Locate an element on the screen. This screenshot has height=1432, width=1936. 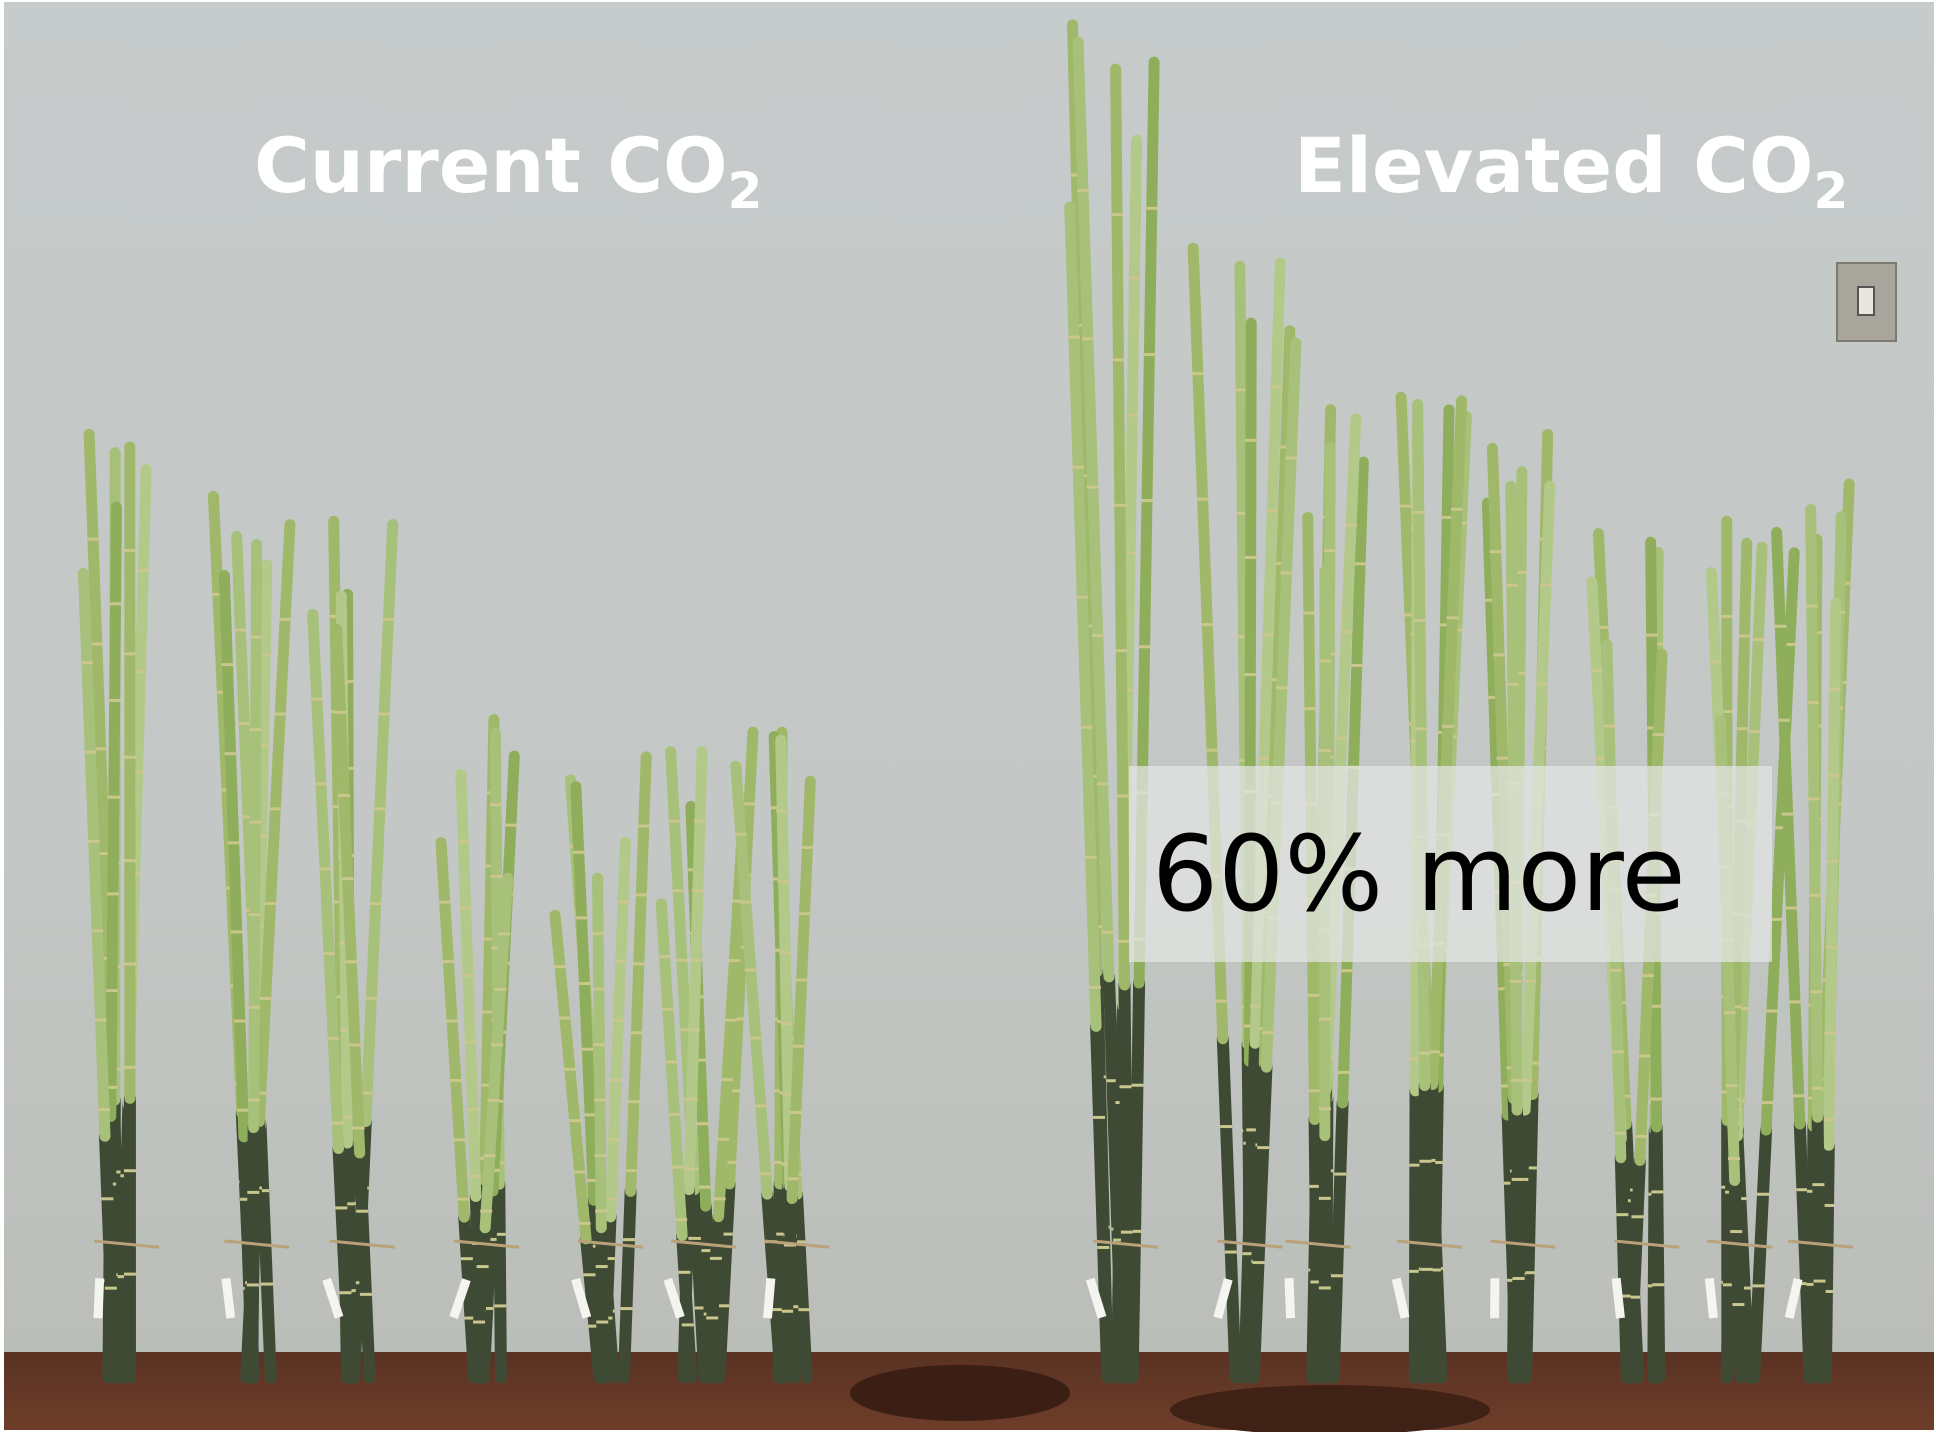
label-current: Current CO2 is located at coordinates (508, 170).